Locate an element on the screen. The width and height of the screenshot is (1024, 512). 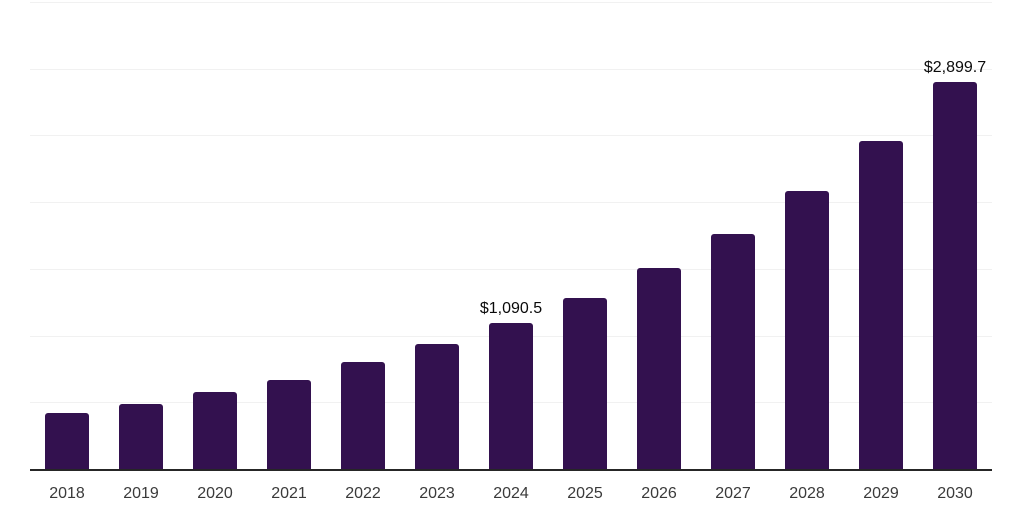
bar-value-label-2024: $1,090.5 is located at coordinates (511, 309).